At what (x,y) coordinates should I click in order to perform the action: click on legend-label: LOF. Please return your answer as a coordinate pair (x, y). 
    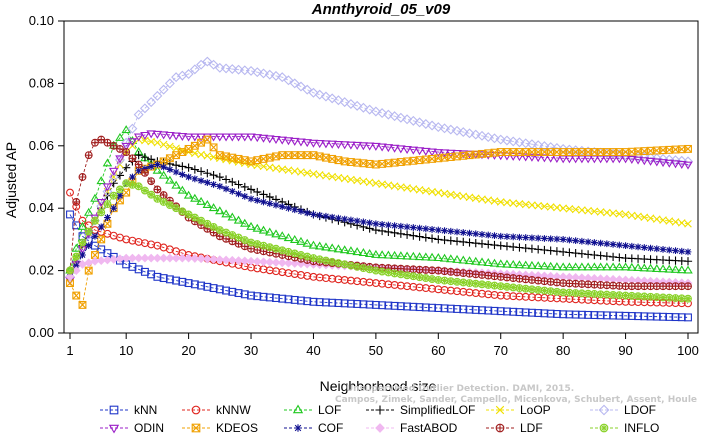
    Looking at the image, I should click on (329, 410).